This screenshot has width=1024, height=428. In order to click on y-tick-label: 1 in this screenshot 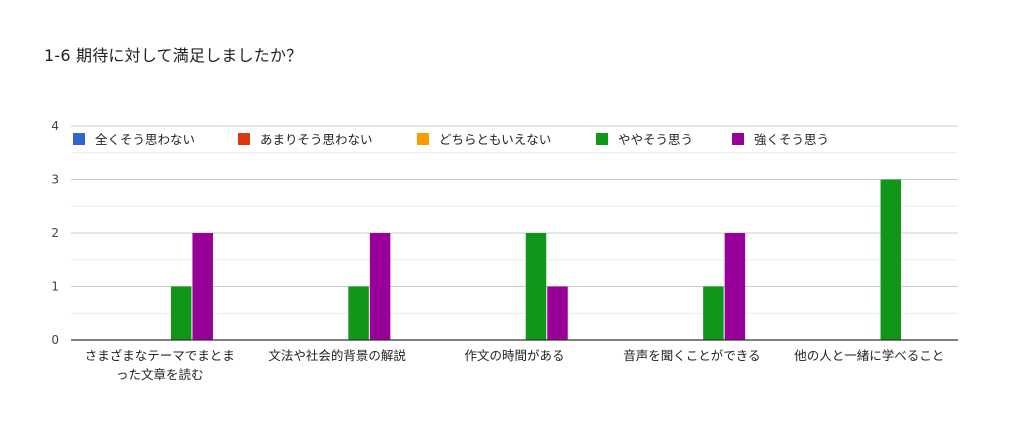, I will do `click(55, 287)`.